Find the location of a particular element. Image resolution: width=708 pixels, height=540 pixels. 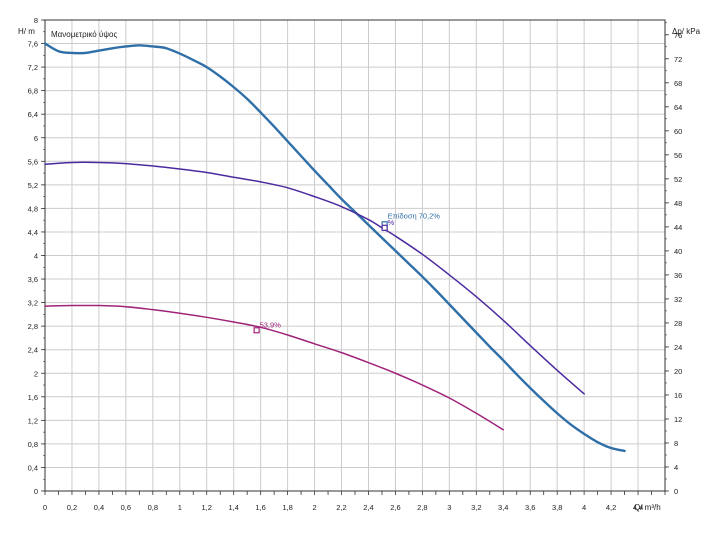

x-tick-label: 0,4 is located at coordinates (99, 507).